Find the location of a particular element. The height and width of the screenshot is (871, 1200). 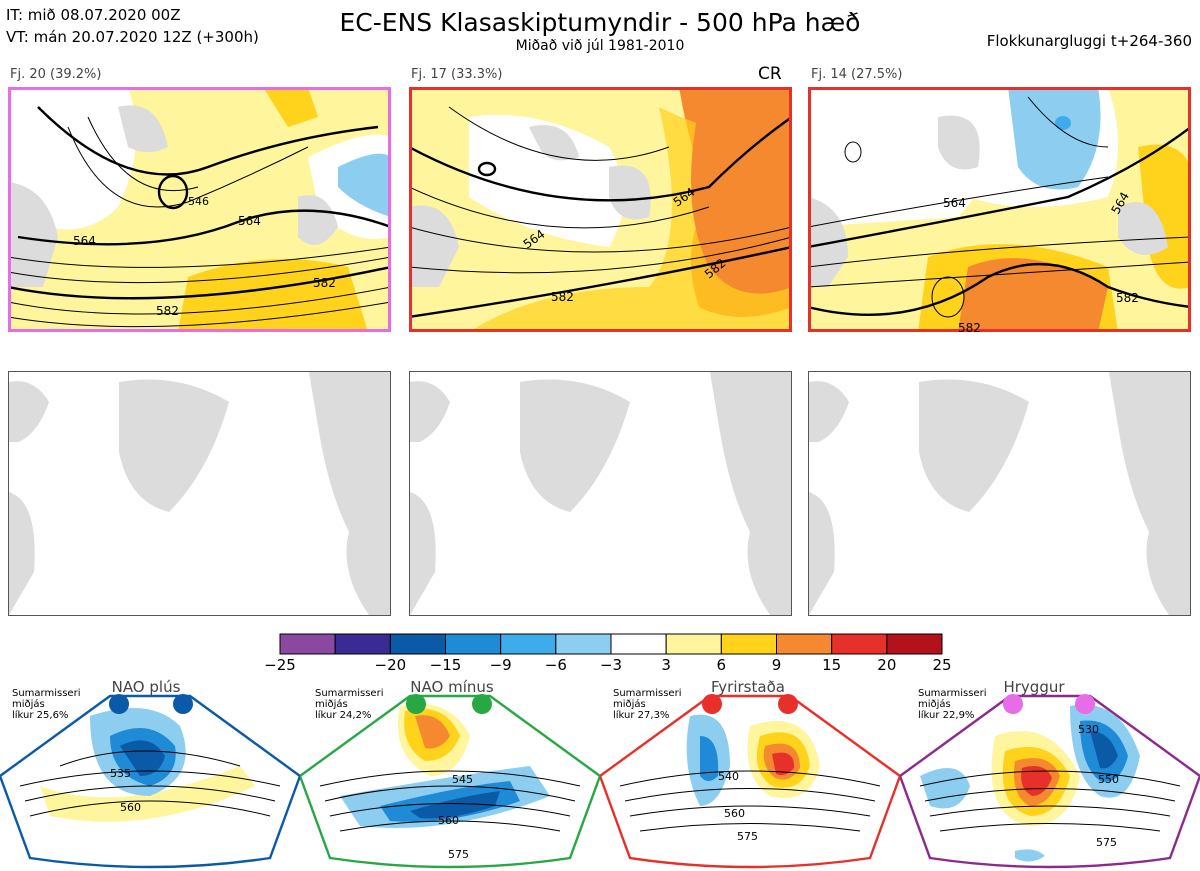

cluster-2-flag: CR is located at coordinates (770, 74).